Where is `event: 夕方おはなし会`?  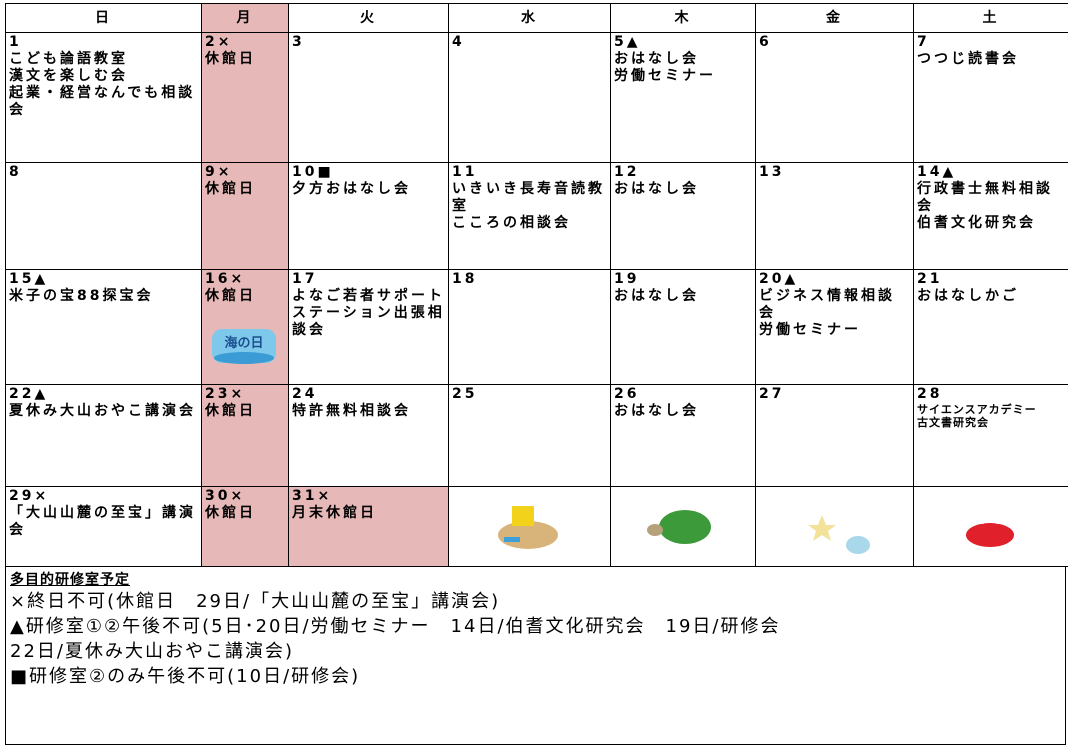
event: 夕方おはなし会 is located at coordinates (351, 189).